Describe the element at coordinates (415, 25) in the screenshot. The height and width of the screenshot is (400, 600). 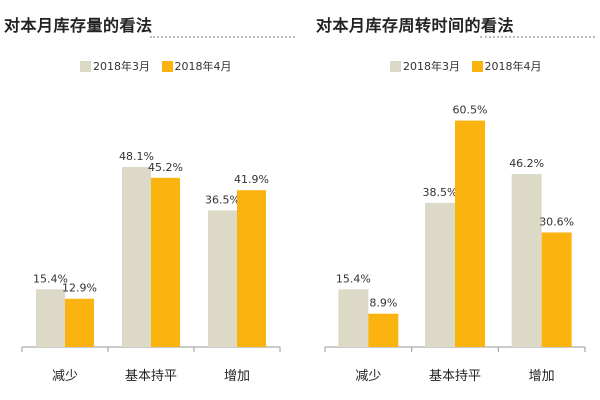
I see `chart-title: 对本月库存周转时间的看法` at that location.